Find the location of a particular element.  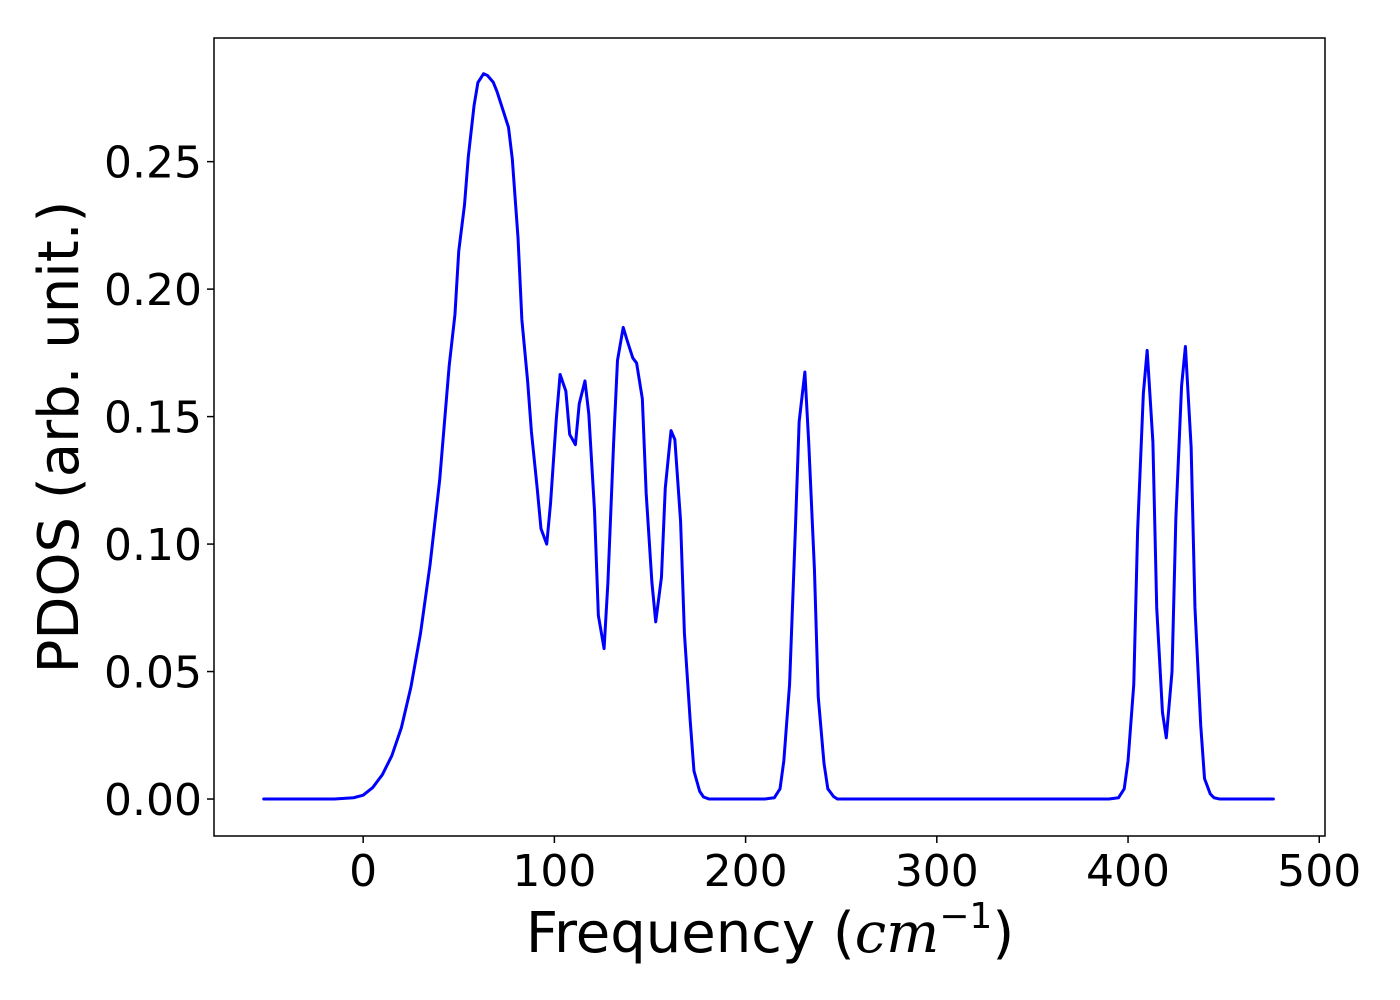

y-axis: 0.00 0.05 0.10 0.15 0.20 0.25 is located at coordinates (159, 482).